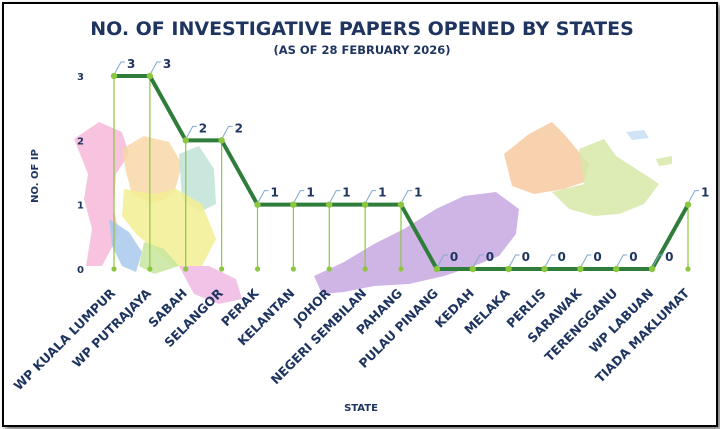 The width and height of the screenshot is (720, 429). I want to click on y-axis-title: NO. OF IP, so click(35, 176).